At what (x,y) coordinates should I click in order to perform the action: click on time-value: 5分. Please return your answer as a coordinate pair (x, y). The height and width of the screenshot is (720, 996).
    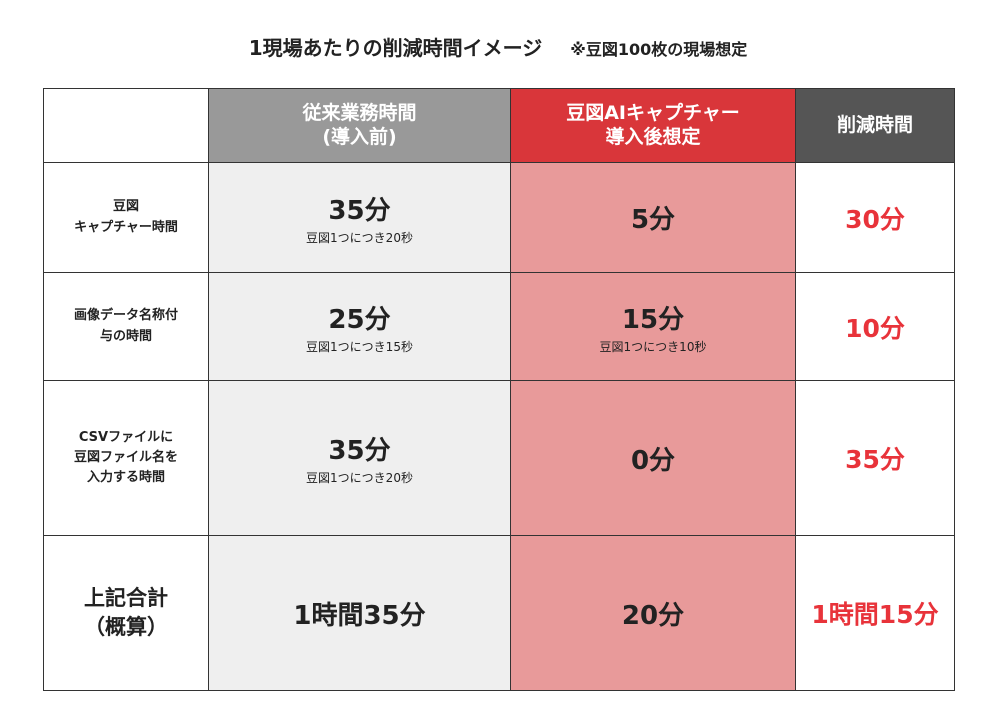
    Looking at the image, I should click on (653, 220).